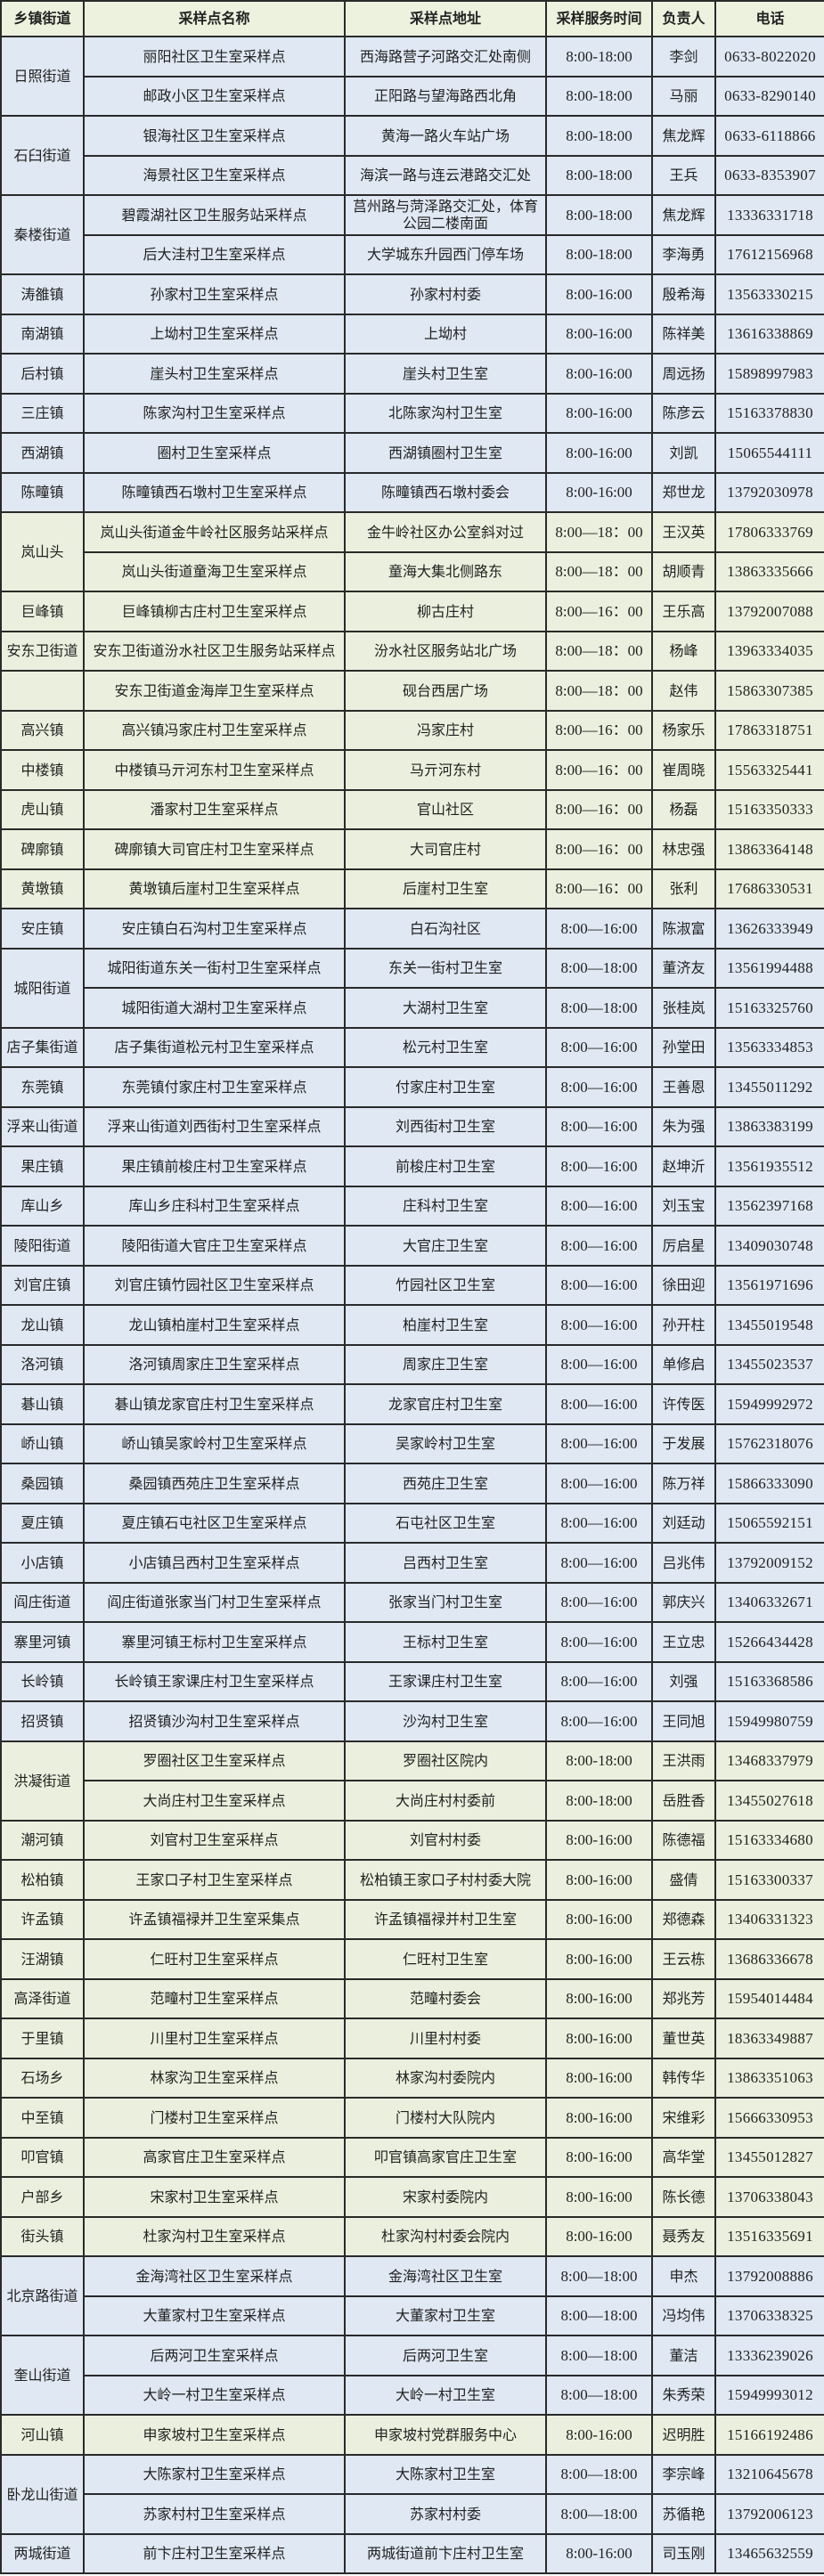  Describe the element at coordinates (42, 1087) in the screenshot. I see `town-cell: 东莞镇` at that location.